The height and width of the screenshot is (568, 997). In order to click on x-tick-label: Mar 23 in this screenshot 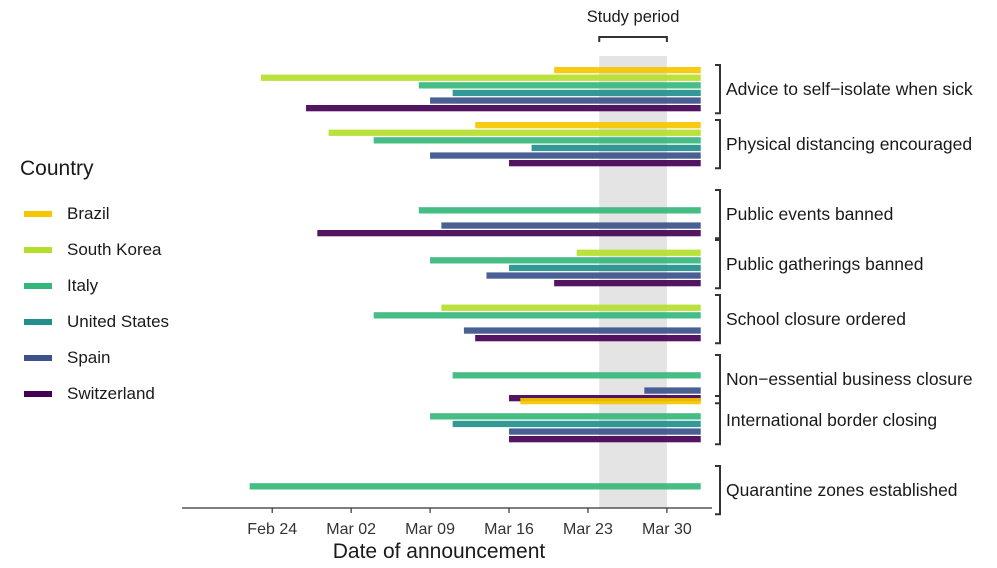, I will do `click(588, 529)`.